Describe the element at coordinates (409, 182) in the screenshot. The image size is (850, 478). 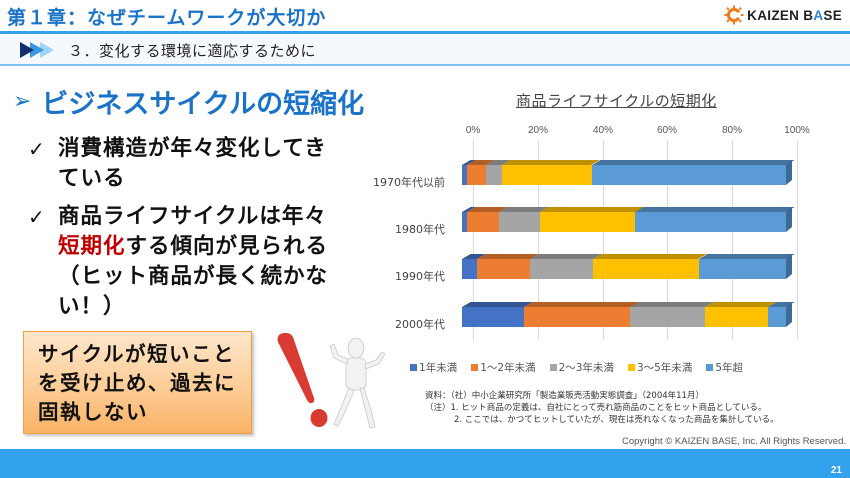
I see `category-label: 1970年代以前` at that location.